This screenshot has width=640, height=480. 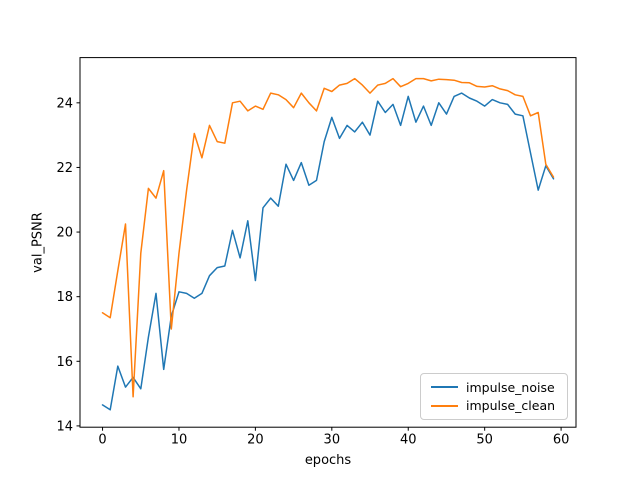 What do you see at coordinates (64, 168) in the screenshot?
I see `y-tick-label: 22` at bounding box center [64, 168].